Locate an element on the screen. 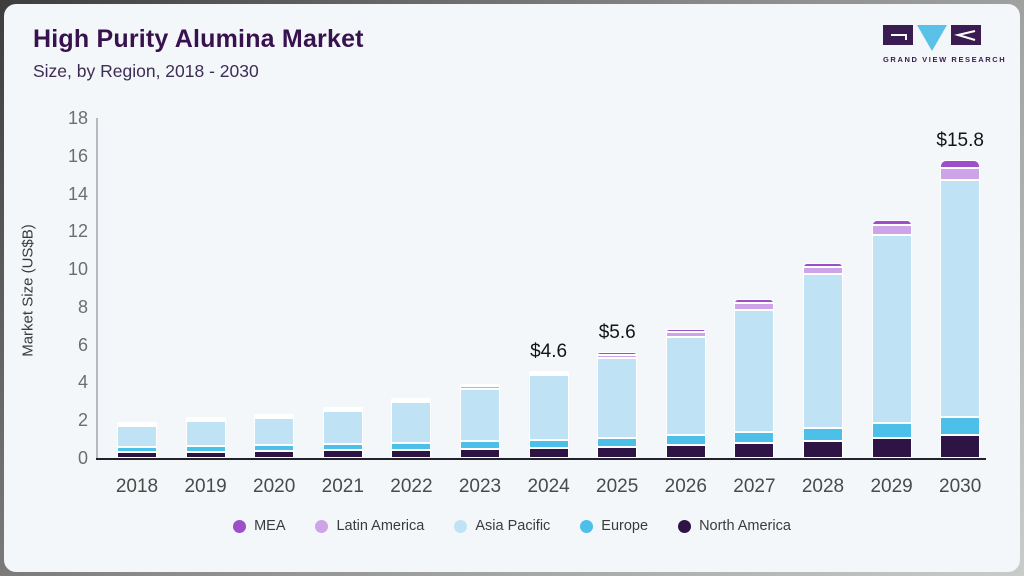 This screenshot has height=576, width=1024. legend-item-latin-america: Latin America is located at coordinates (369, 526).